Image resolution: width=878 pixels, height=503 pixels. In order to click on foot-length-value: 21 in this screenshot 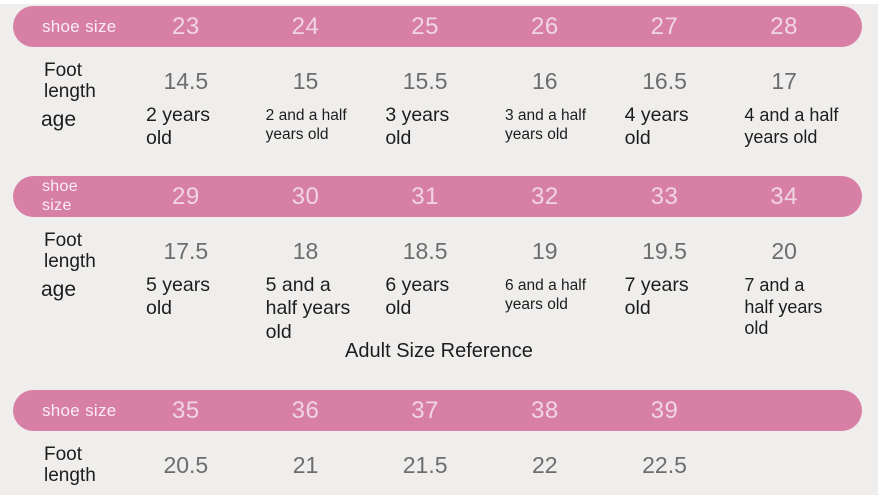, I will do `click(305, 464)`.